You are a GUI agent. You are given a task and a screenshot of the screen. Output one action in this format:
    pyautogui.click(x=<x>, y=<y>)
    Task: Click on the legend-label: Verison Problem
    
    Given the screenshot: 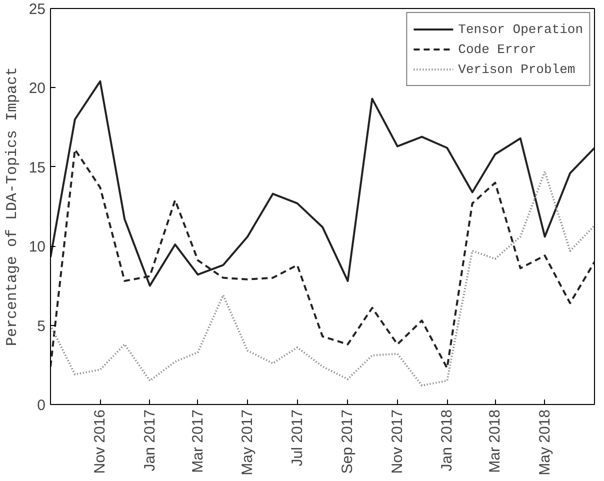 What is the action you would take?
    pyautogui.click(x=517, y=69)
    